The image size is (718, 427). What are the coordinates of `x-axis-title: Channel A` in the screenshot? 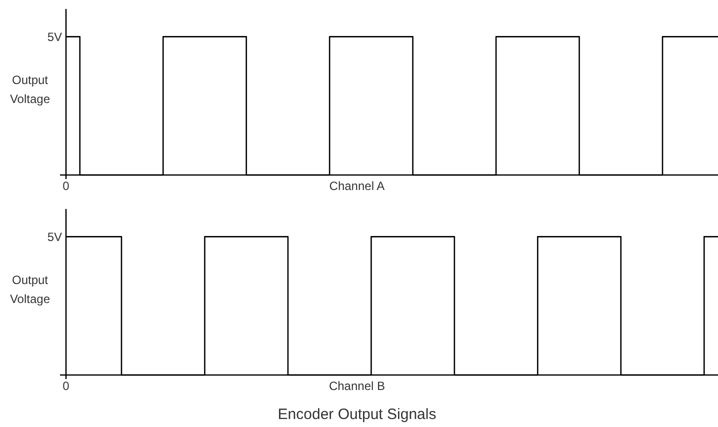 It's located at (357, 186).